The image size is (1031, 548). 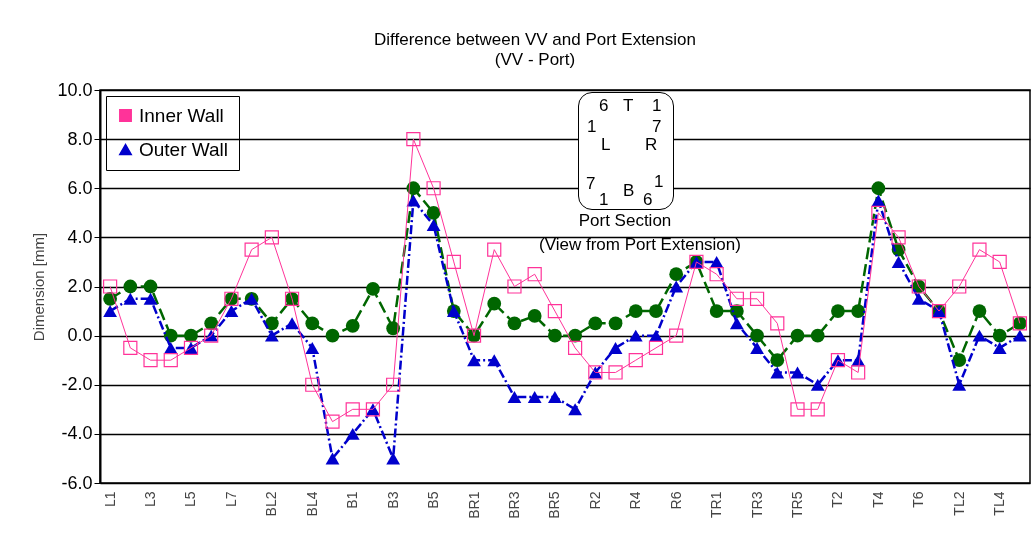 What do you see at coordinates (77, 384) in the screenshot?
I see `y-tick-label: -2.0` at bounding box center [77, 384].